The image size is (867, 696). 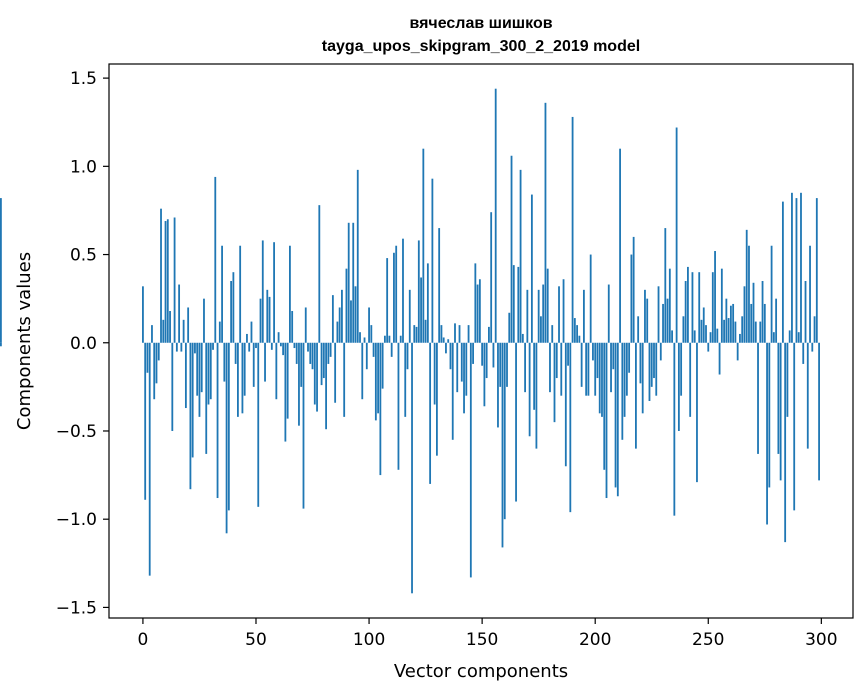 What do you see at coordinates (24, 341) in the screenshot?
I see `y-axis-label: Components values` at bounding box center [24, 341].